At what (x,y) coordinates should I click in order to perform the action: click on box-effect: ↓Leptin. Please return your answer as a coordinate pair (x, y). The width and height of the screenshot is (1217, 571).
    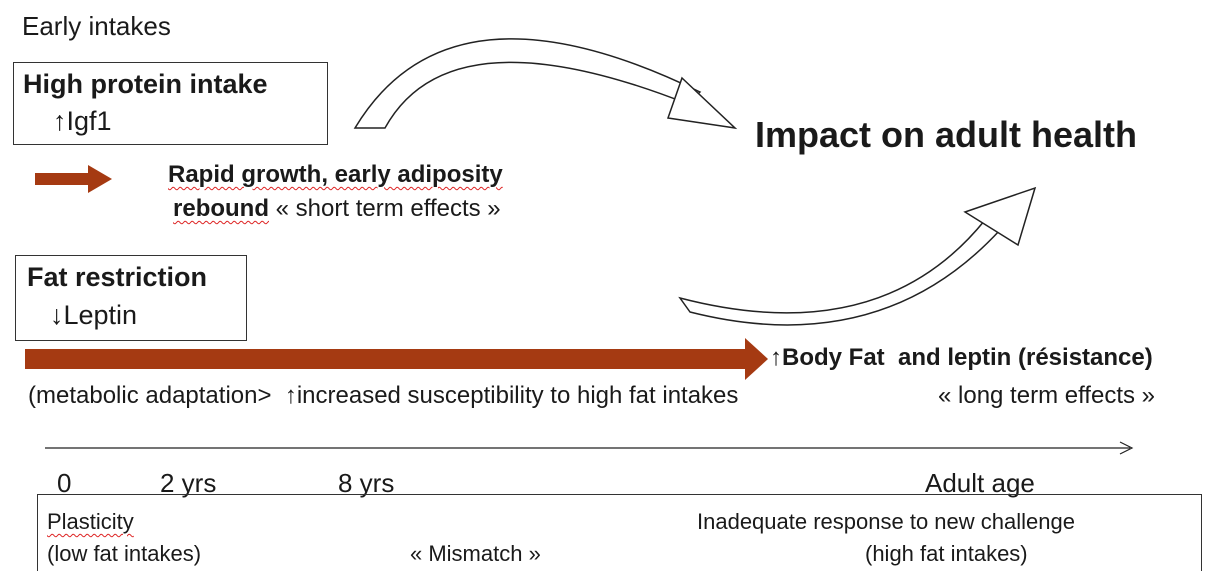
    Looking at the image, I should click on (94, 315).